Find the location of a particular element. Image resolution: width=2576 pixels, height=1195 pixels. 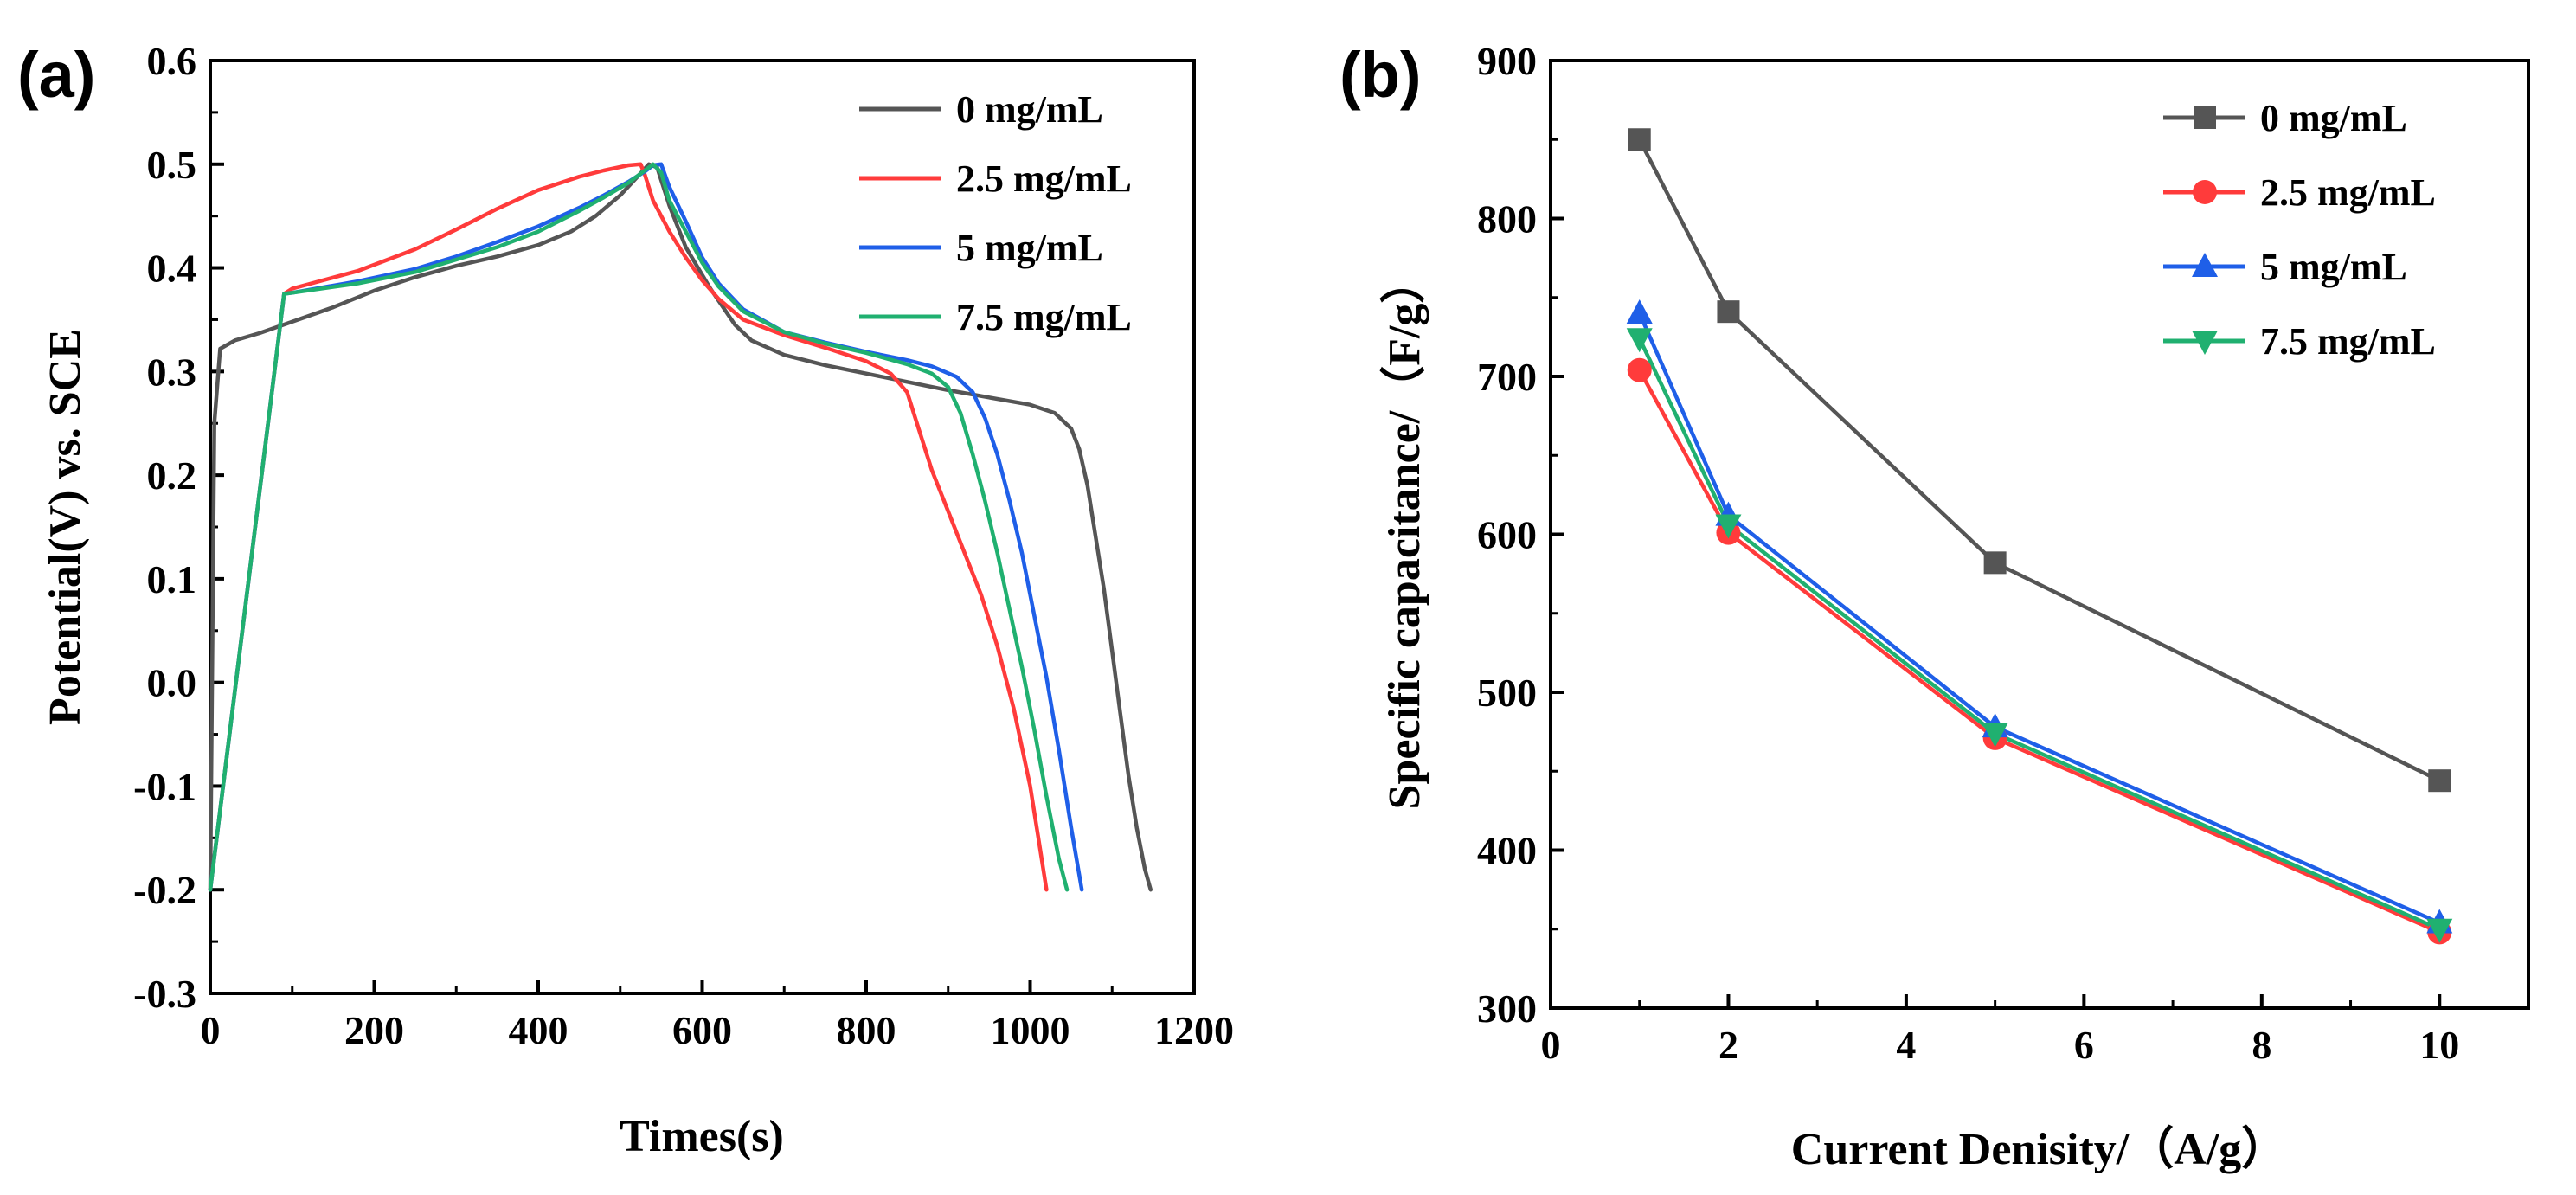

series-line-2-5-mg-ml is located at coordinates (2039, 652).